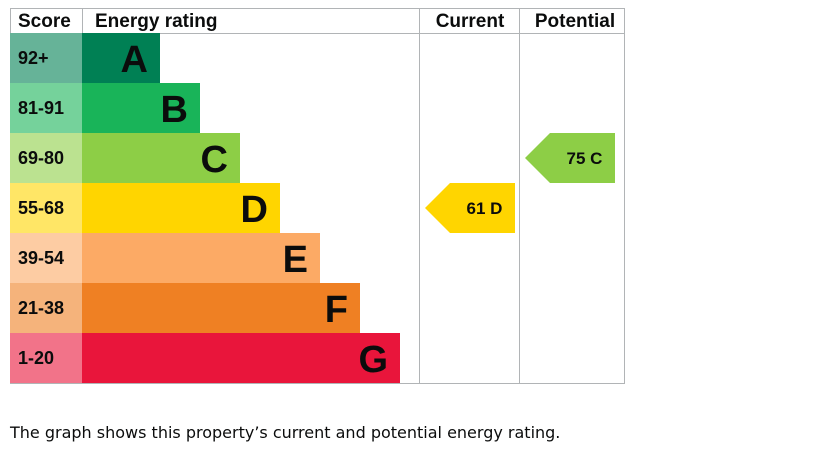 This screenshot has height=464, width=814. What do you see at coordinates (33, 58) in the screenshot?
I see `score-label: 92+` at bounding box center [33, 58].